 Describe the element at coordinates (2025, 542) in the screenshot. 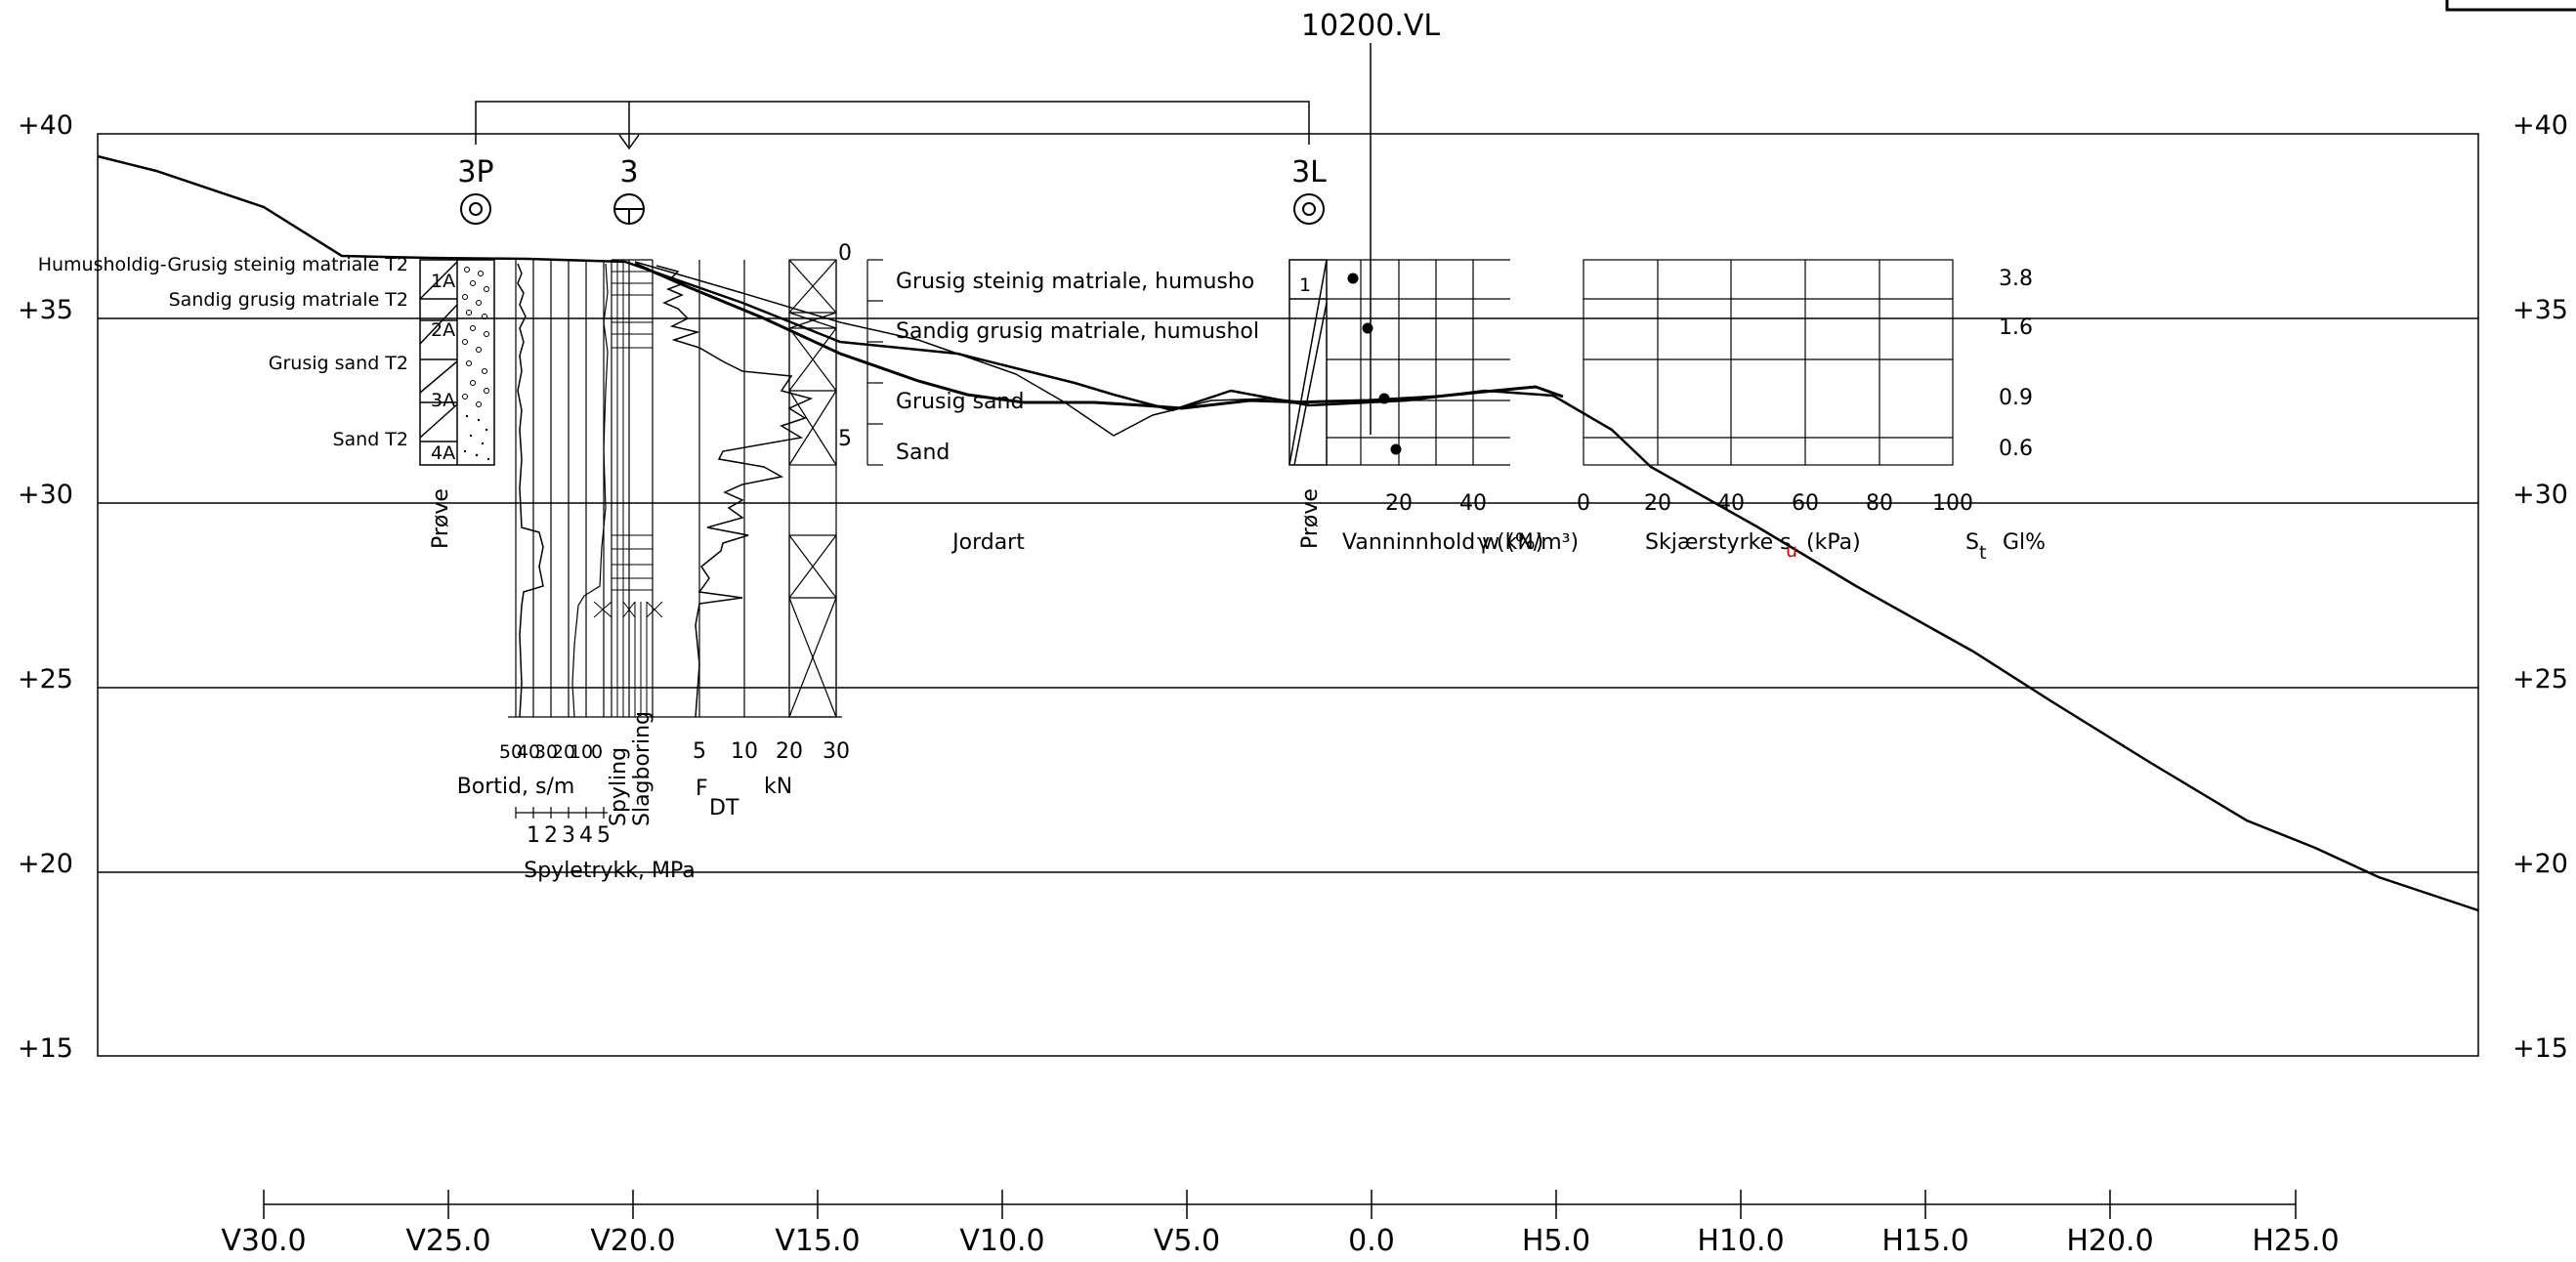

I see `gl-label: Gl%` at that location.